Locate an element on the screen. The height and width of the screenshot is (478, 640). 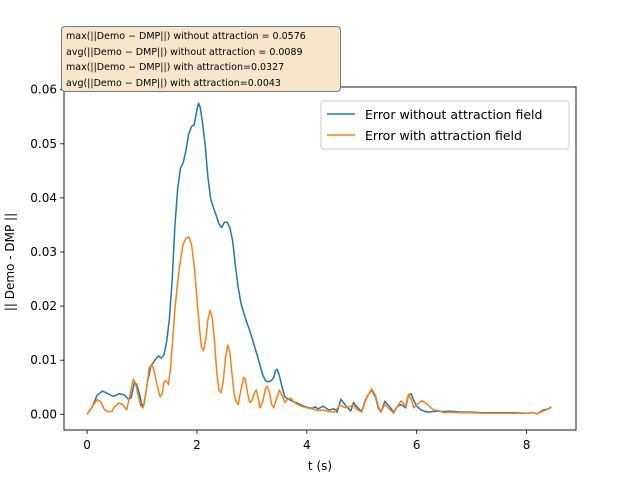
y-tick-label: 0.04 is located at coordinates (43, 198).